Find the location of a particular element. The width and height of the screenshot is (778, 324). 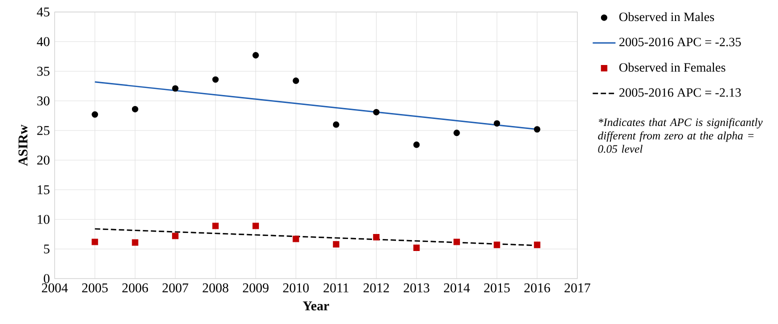

x-tick-label: 2010 is located at coordinates (296, 287).